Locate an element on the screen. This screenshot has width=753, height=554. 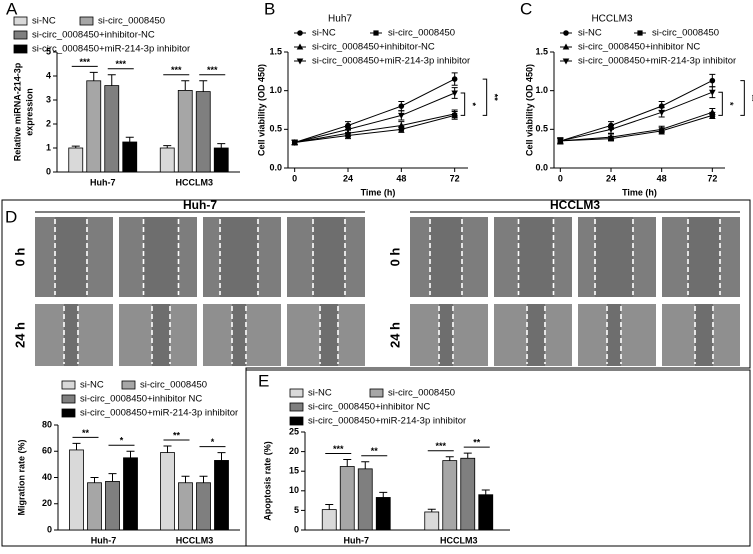
y-axis-label: Migration rate (%) is located at coordinates (21, 477).